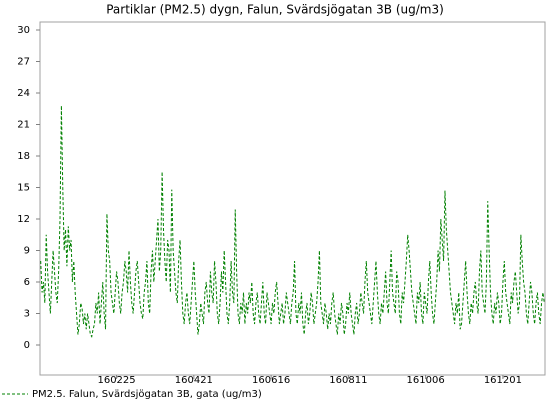 The width and height of the screenshot is (550, 400). Describe the element at coordinates (23, 156) in the screenshot. I see `y-tick-label: 18` at that location.